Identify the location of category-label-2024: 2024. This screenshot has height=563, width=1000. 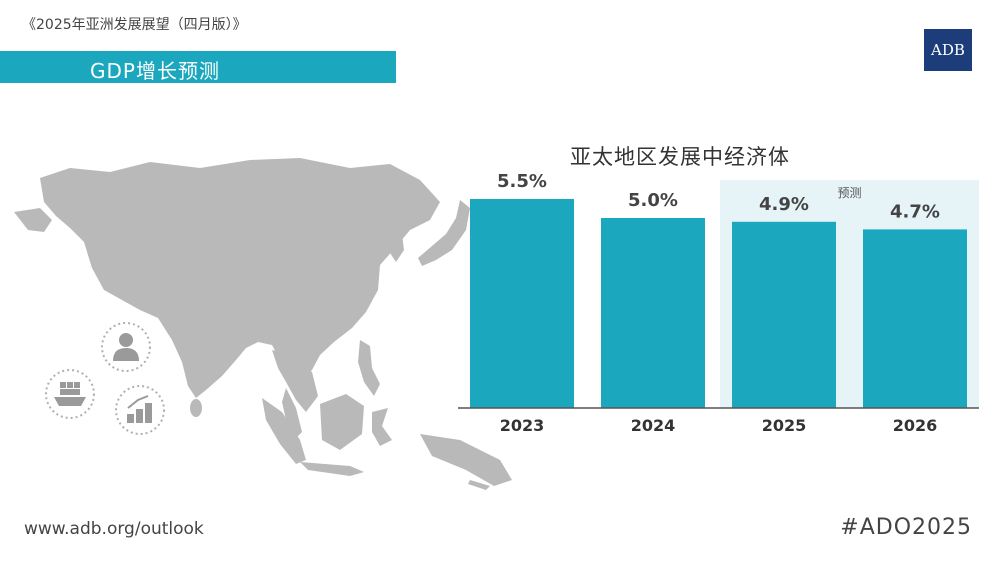
(653, 425).